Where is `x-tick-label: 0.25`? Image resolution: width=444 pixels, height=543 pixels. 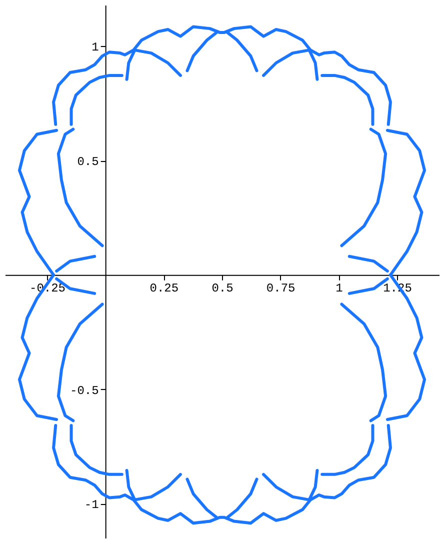
x-tick-label: 0.25 is located at coordinates (164, 288).